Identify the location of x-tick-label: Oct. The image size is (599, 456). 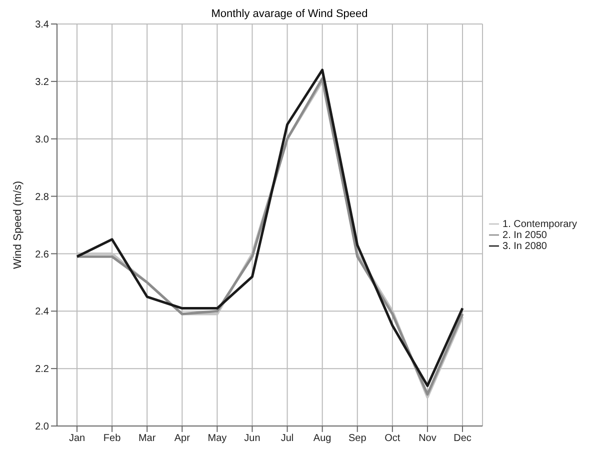
(392, 438).